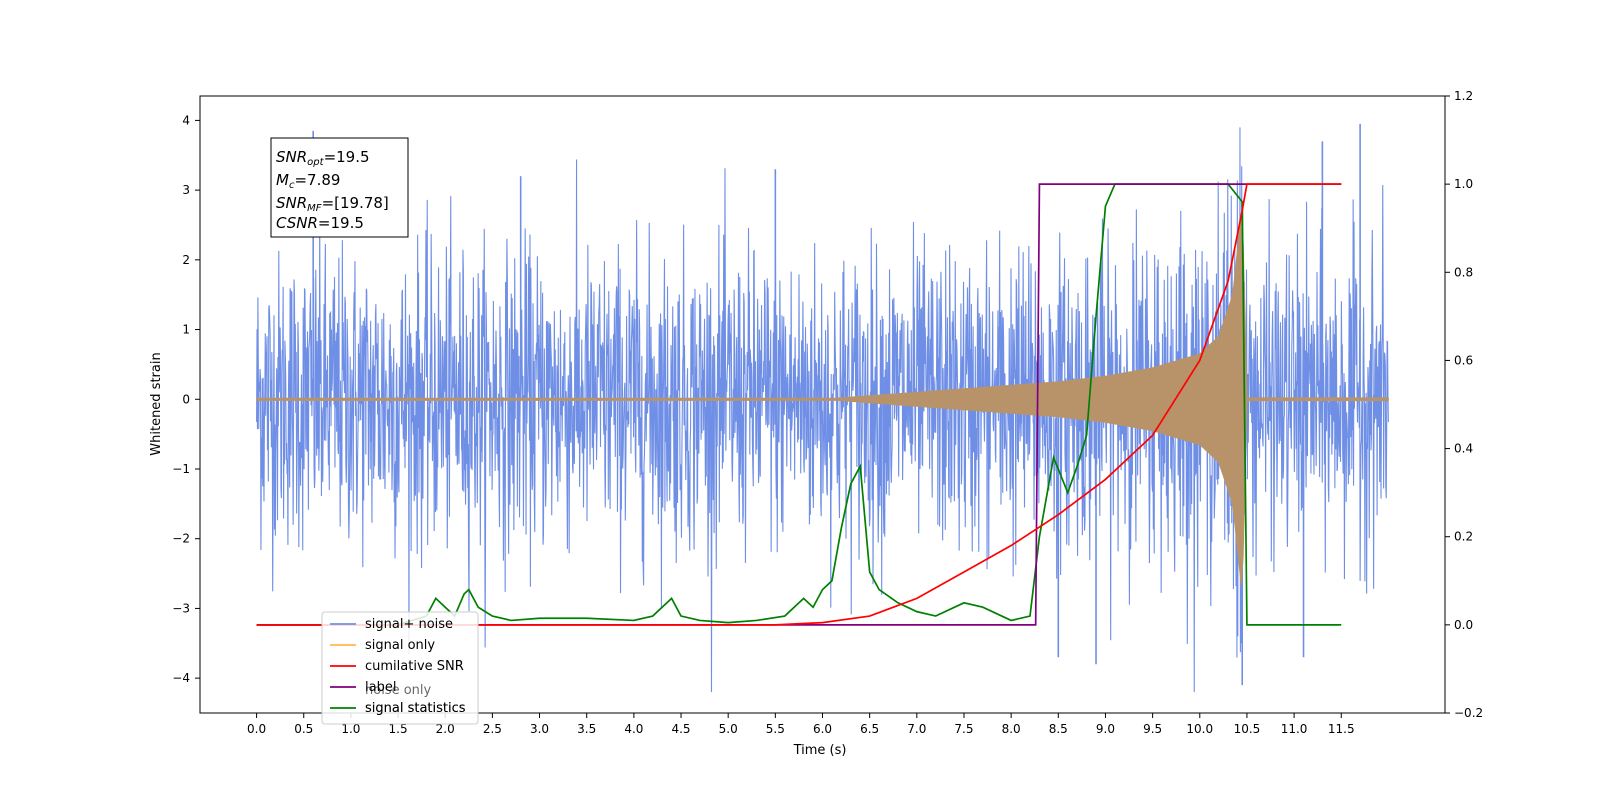  I want to click on legend-label: signal statistics, so click(415, 708).